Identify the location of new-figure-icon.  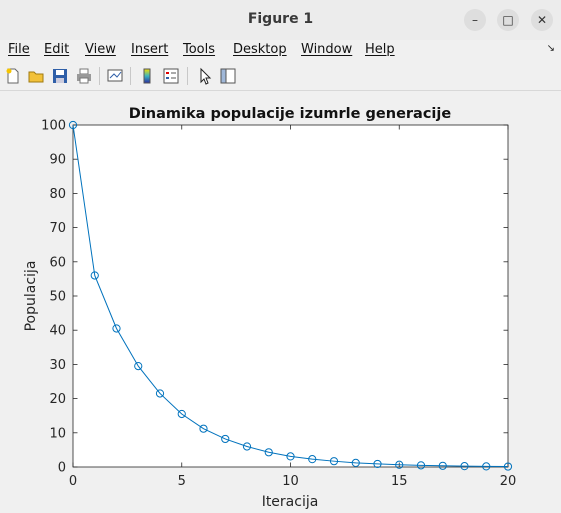
(13, 76).